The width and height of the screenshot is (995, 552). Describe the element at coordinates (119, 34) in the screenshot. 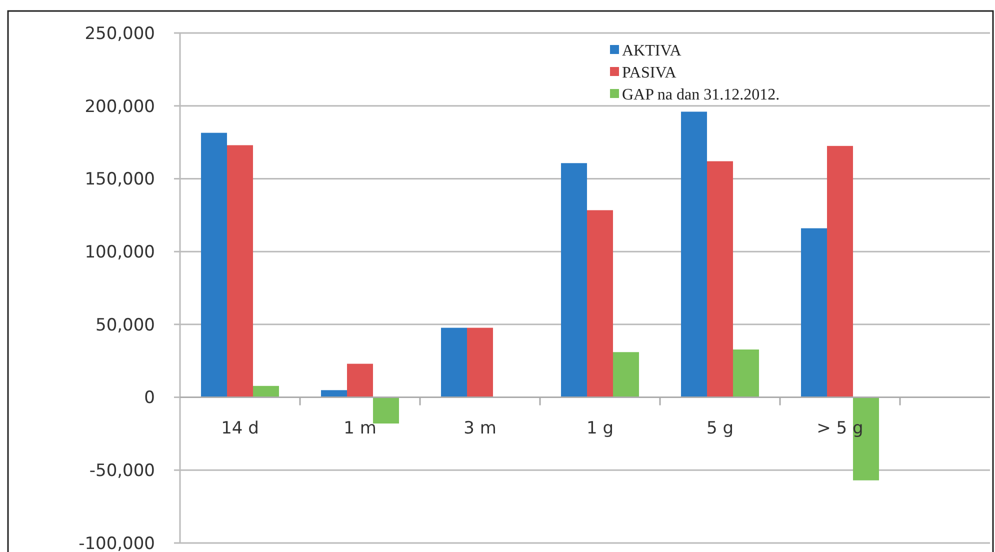

I see `y-tick-label: 250,000` at that location.